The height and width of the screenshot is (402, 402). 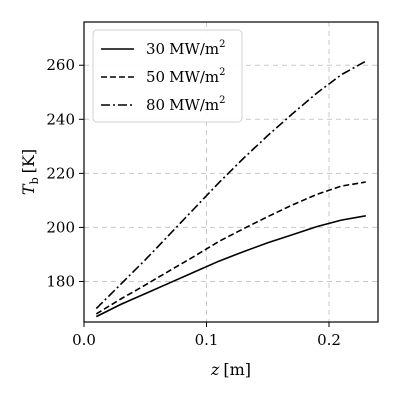 What do you see at coordinates (60, 227) in the screenshot?
I see `y-tick-label: 200` at bounding box center [60, 227].